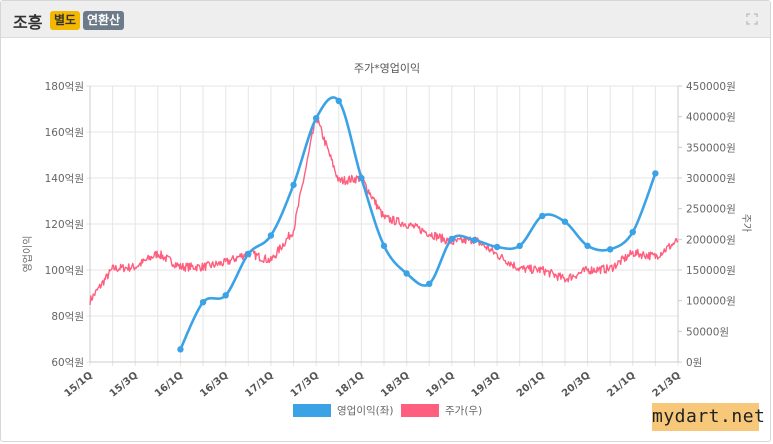 This screenshot has height=444, width=773. I want to click on right-axis-label: 주가, so click(746, 223).